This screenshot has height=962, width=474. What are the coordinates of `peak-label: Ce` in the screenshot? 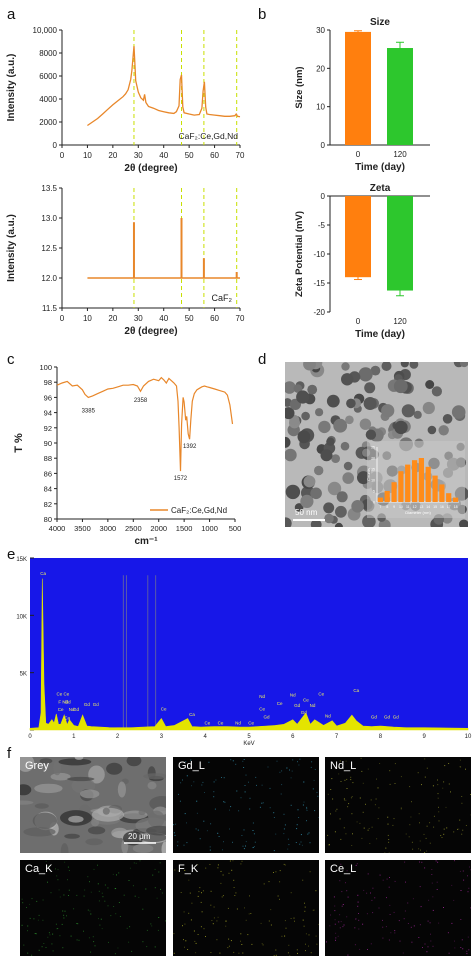 It's located at (251, 722).